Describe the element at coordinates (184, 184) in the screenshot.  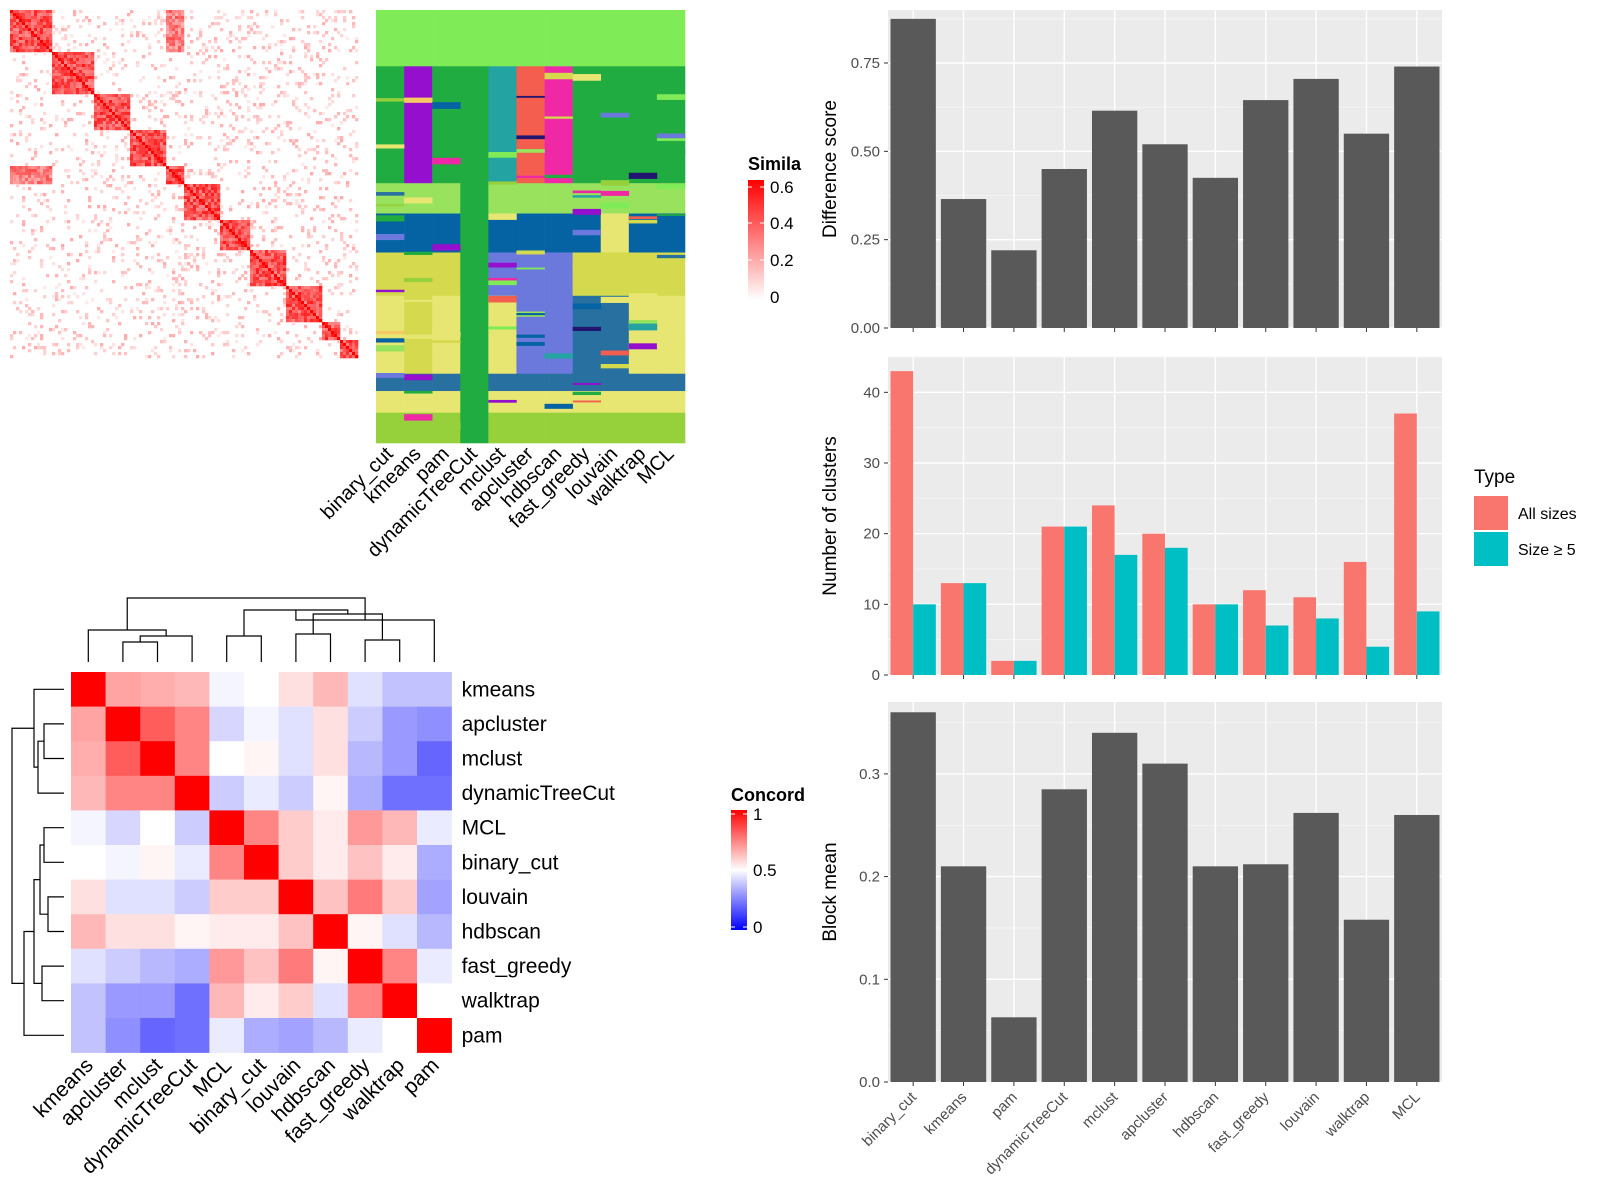
I see `similarity-matrix-heatmap` at that location.